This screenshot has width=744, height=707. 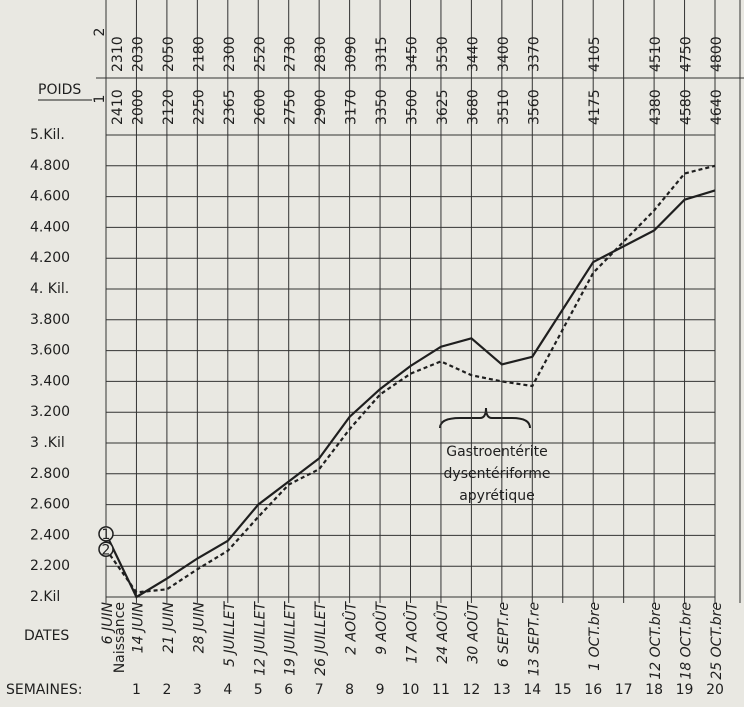 What do you see at coordinates (136, 690) in the screenshot?
I see `week-label: 1` at bounding box center [136, 690].